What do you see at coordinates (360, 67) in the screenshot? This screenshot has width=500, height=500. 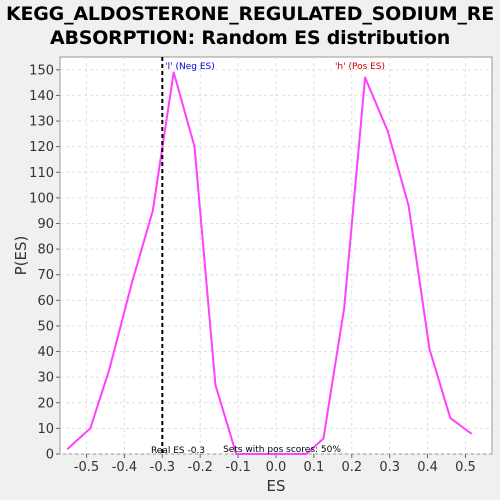 I see `pos-es-label: 'h' (Pos ES)` at bounding box center [360, 67].